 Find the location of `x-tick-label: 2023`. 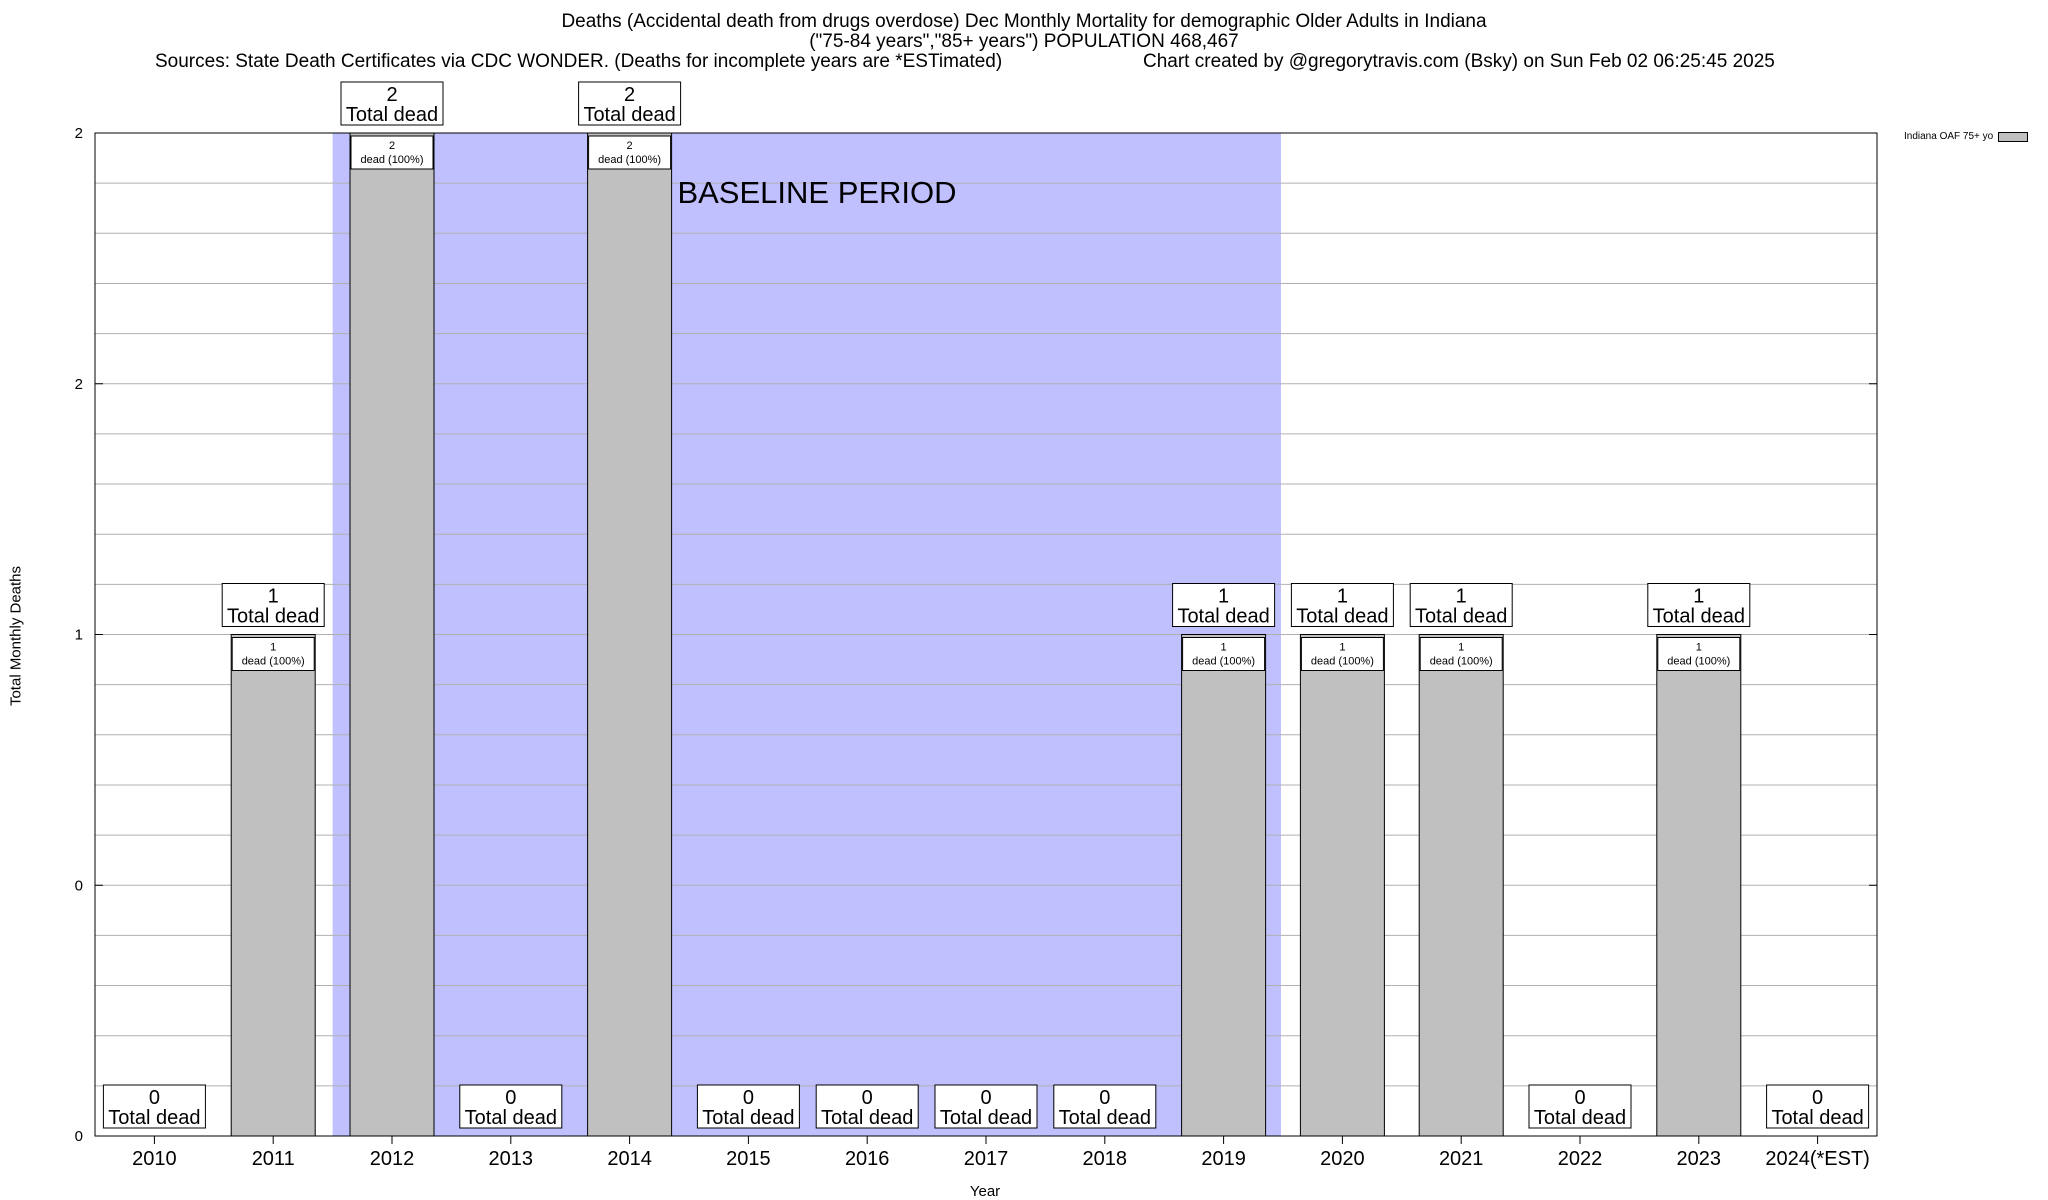

x-tick-label: 2023 is located at coordinates (1699, 1159).